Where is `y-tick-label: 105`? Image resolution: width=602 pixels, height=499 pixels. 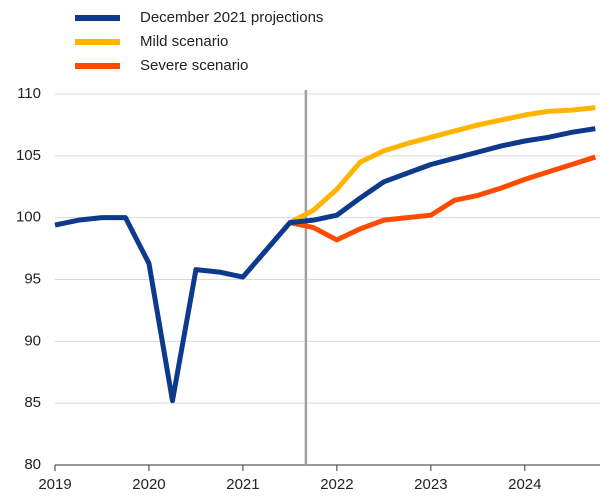
y-tick-label: 105 is located at coordinates (28, 155).